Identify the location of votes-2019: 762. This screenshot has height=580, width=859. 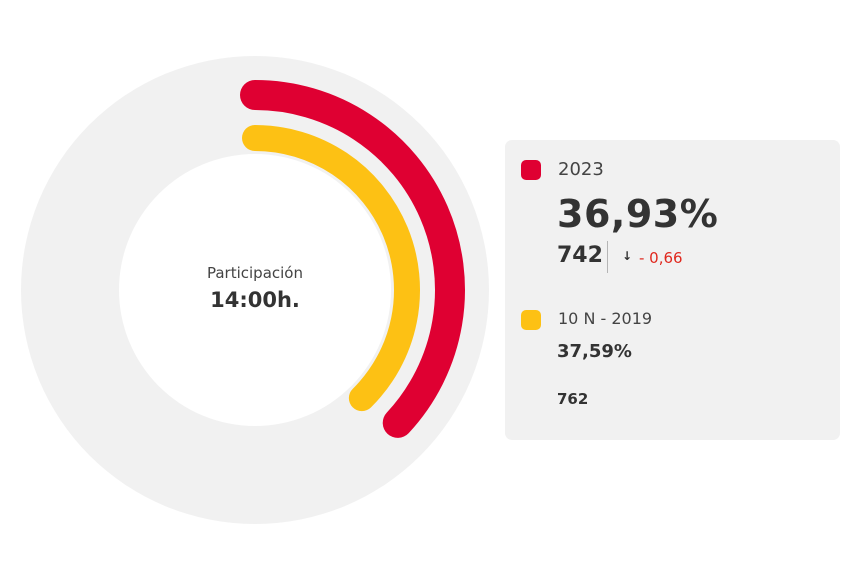
(573, 399).